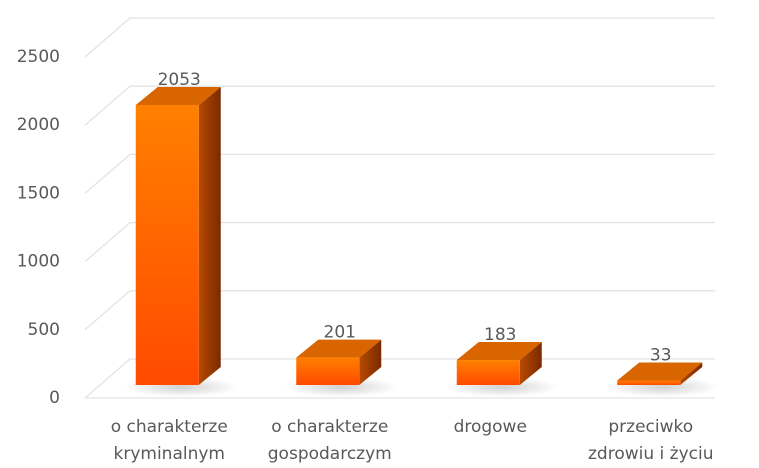 Image resolution: width=759 pixels, height=468 pixels. I want to click on value-label: 2053, so click(179, 80).